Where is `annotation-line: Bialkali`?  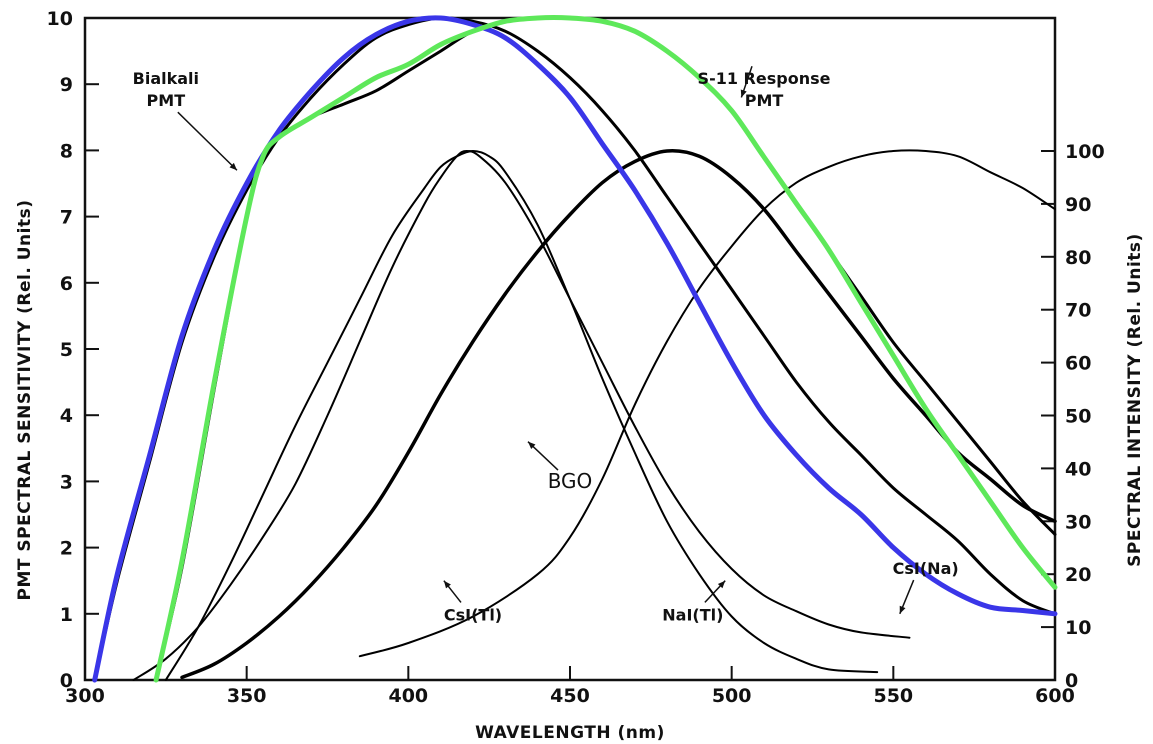
annotation-line: Bialkali is located at coordinates (166, 78).